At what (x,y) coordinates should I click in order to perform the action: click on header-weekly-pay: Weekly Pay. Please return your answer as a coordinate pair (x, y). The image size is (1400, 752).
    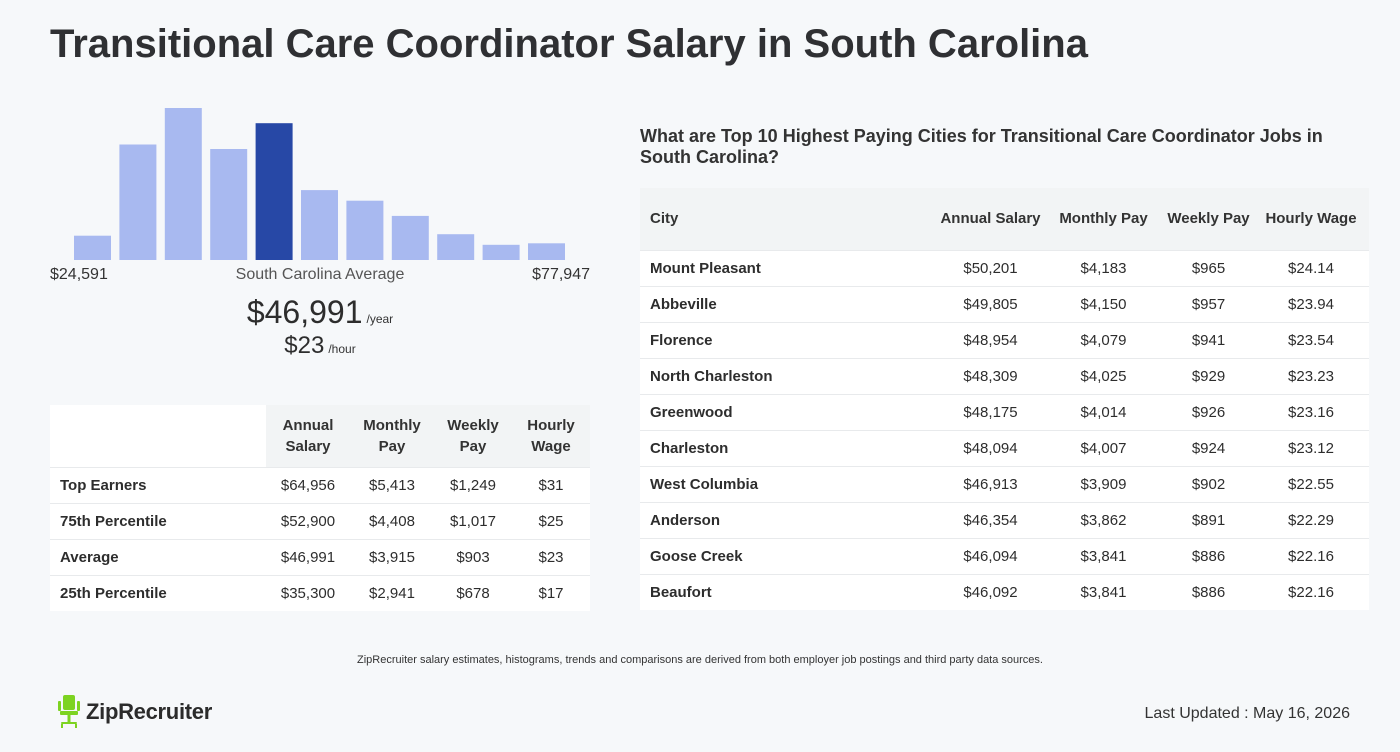
    Looking at the image, I should click on (1208, 219).